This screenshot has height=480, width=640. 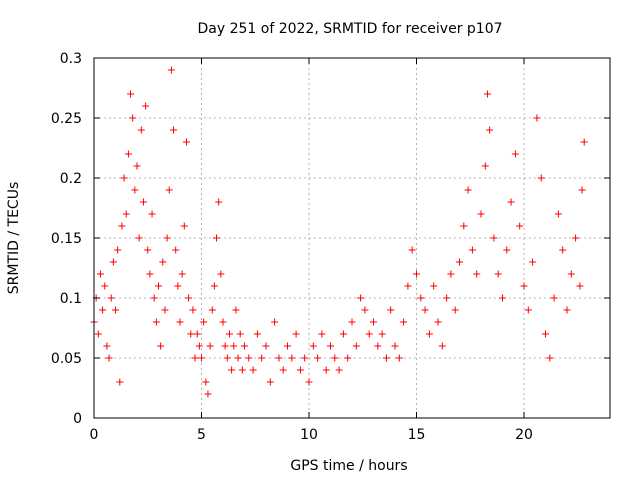 What do you see at coordinates (94, 435) in the screenshot?
I see `x-tick-label: 0` at bounding box center [94, 435].